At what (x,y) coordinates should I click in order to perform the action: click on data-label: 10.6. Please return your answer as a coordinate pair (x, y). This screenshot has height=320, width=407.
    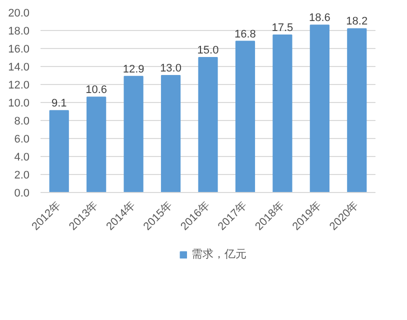
    Looking at the image, I should click on (97, 90).